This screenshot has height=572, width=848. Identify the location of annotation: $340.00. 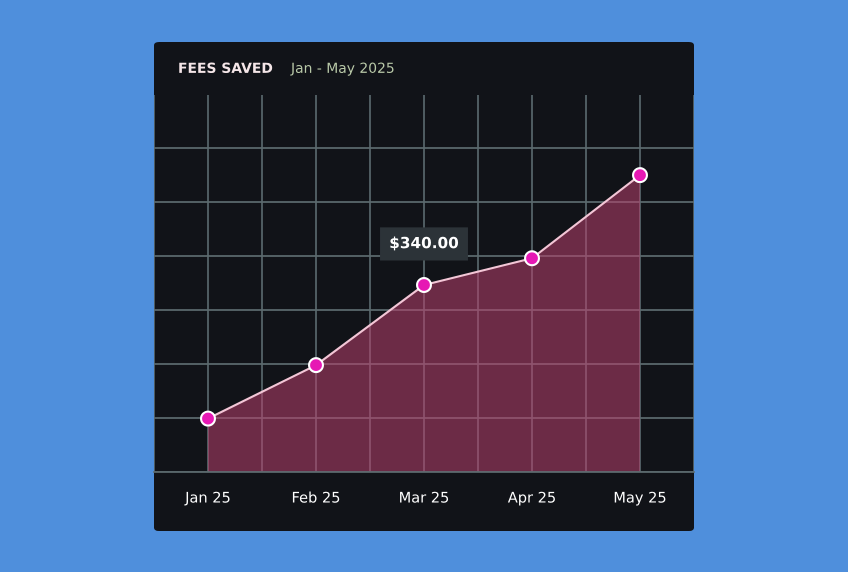
(424, 243).